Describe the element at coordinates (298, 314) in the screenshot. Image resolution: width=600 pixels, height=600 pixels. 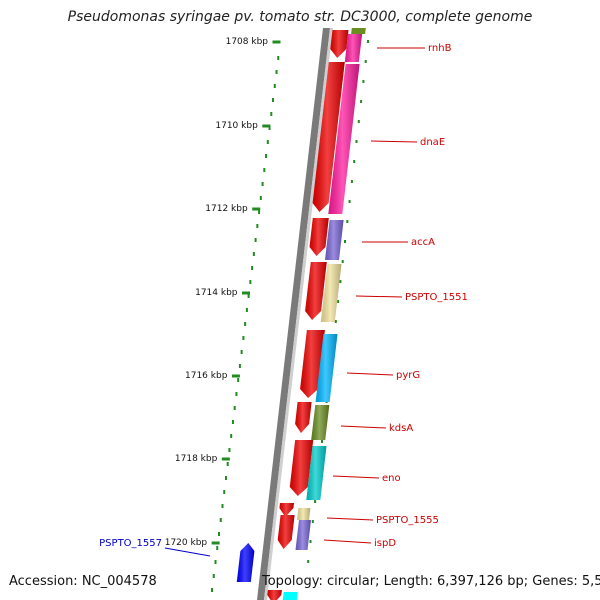
I see `backbone-highlight` at that location.